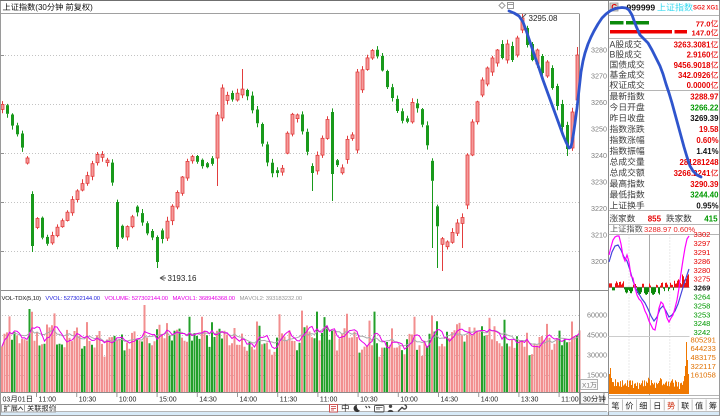 This screenshot has height=416, width=720. Describe the element at coordinates (41, 7) in the screenshot. I see `svg-text: (30` at that location.